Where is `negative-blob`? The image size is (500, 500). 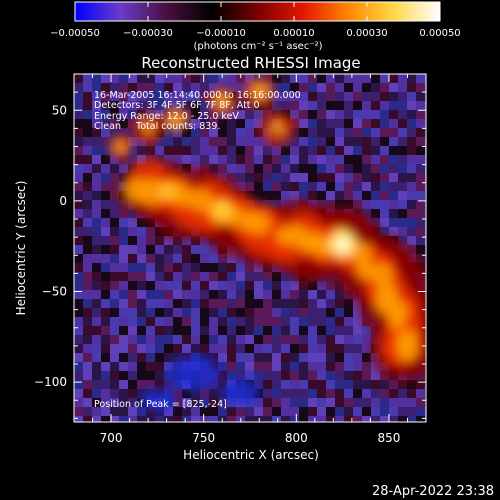
negative-blob is located at coordinates (157, 400).